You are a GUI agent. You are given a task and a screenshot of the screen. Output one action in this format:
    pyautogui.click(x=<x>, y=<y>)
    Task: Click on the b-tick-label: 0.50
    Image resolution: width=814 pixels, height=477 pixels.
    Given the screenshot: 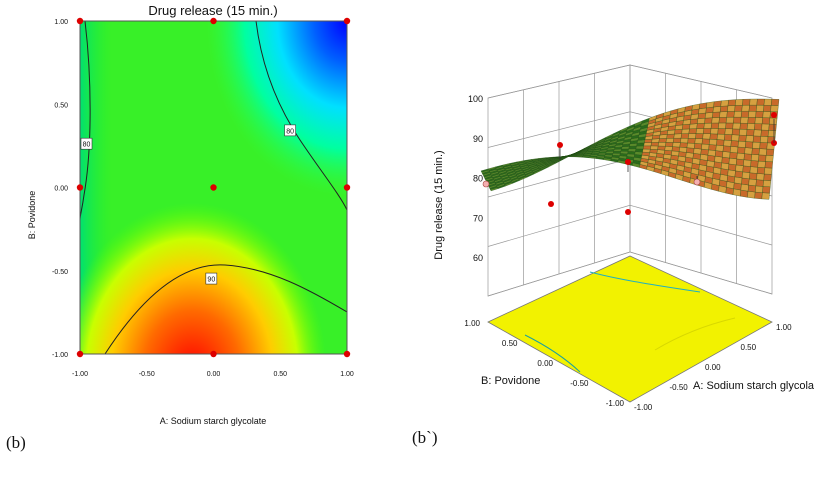 What is the action you would take?
    pyautogui.click(x=510, y=343)
    